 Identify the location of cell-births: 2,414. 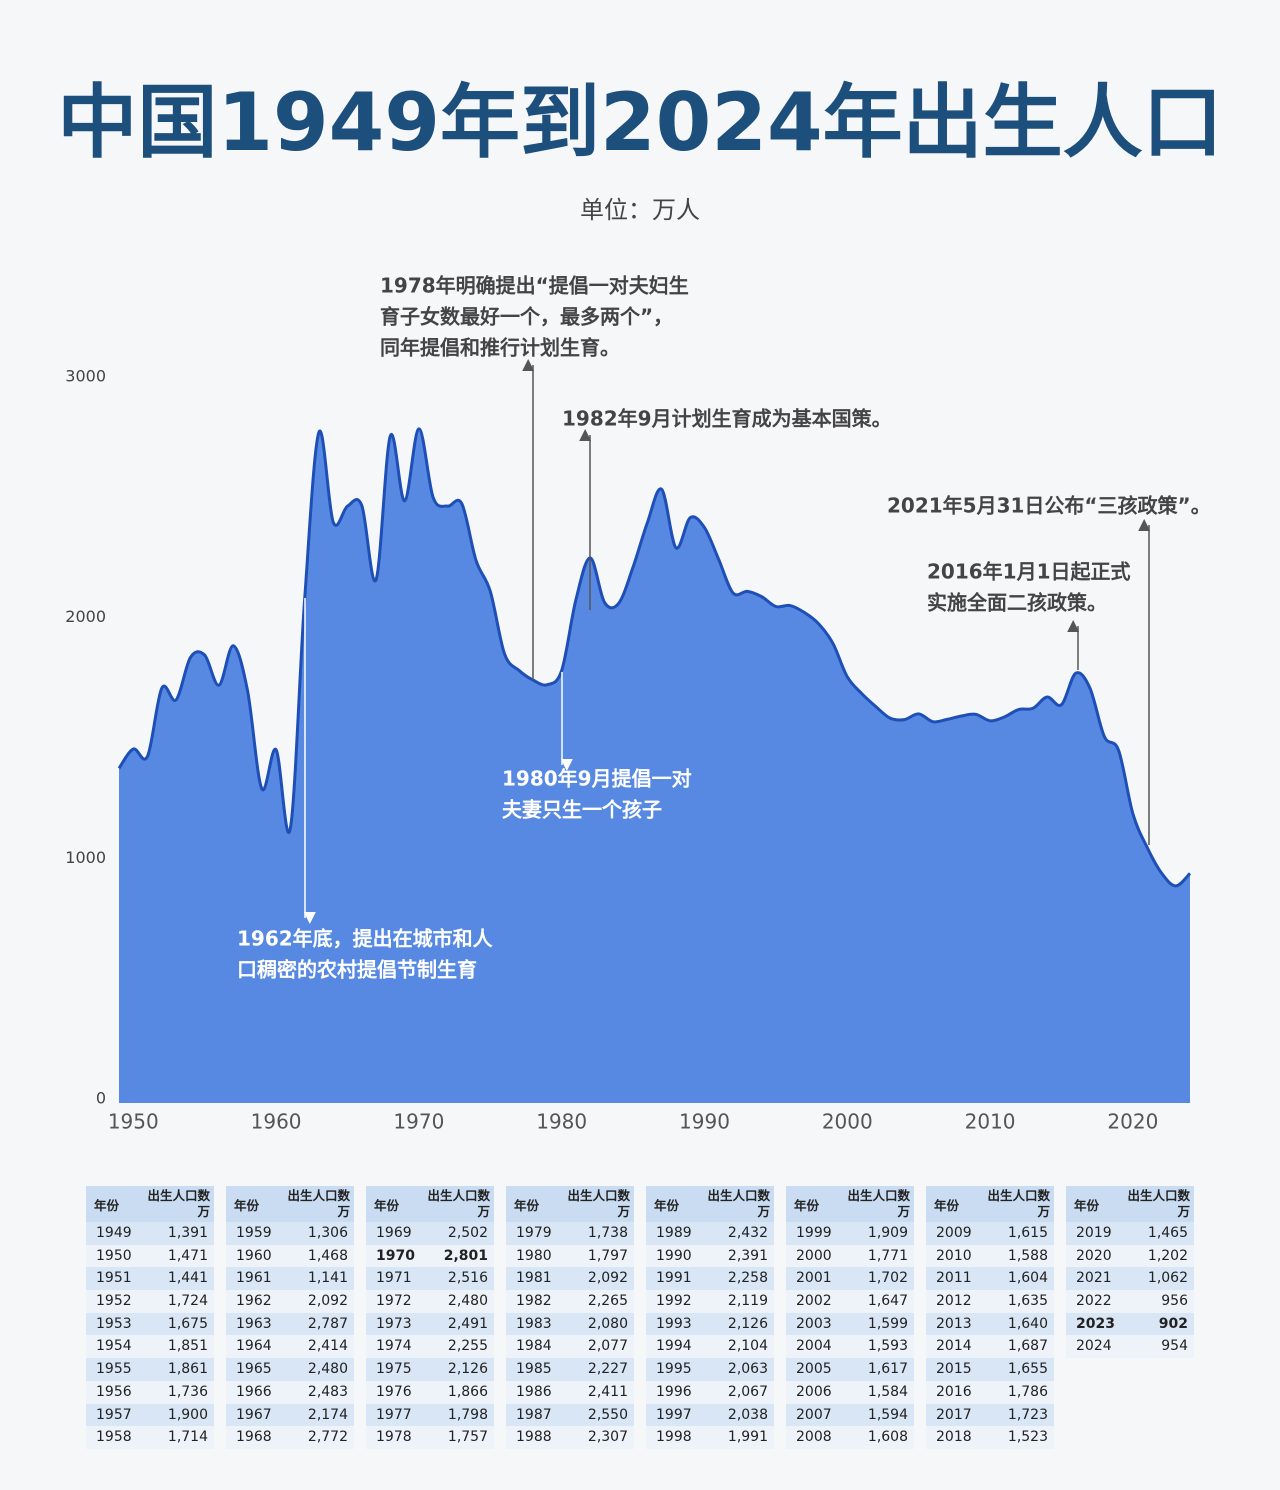
(327, 1346).